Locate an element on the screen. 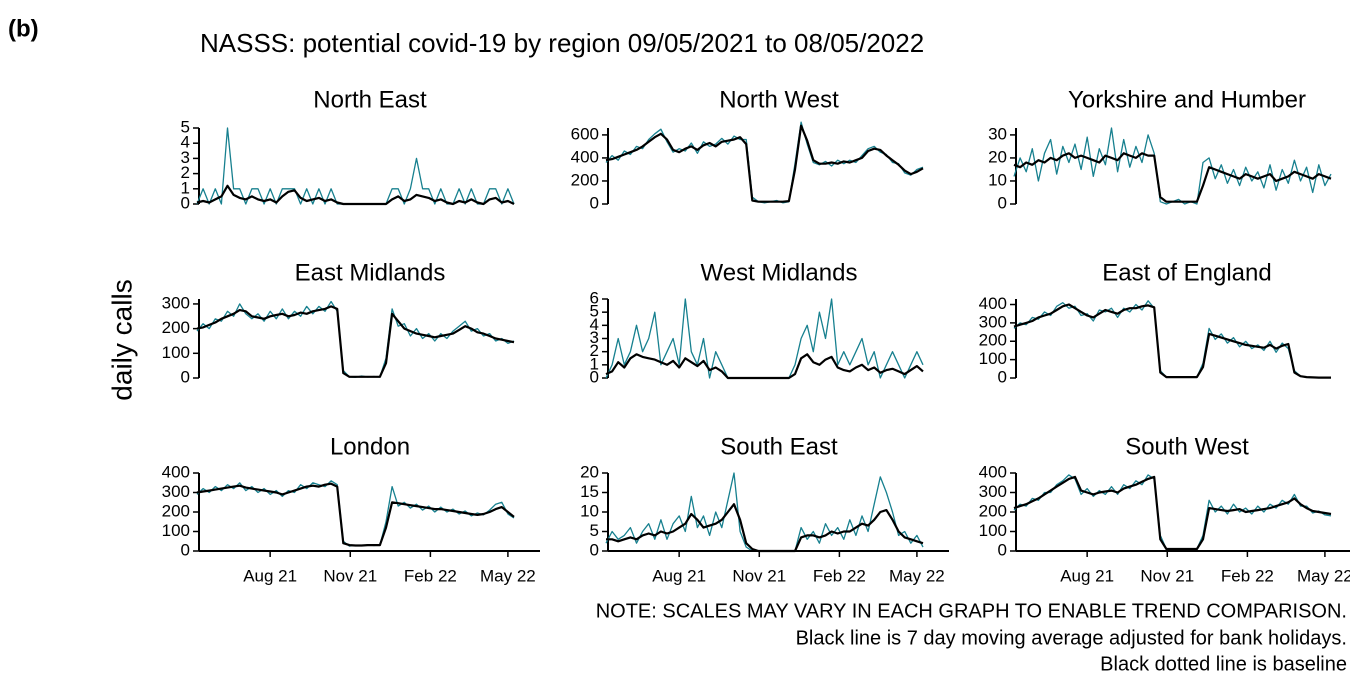 The image size is (1350, 674). note: Black dotted line is baseline is located at coordinates (1223, 663).